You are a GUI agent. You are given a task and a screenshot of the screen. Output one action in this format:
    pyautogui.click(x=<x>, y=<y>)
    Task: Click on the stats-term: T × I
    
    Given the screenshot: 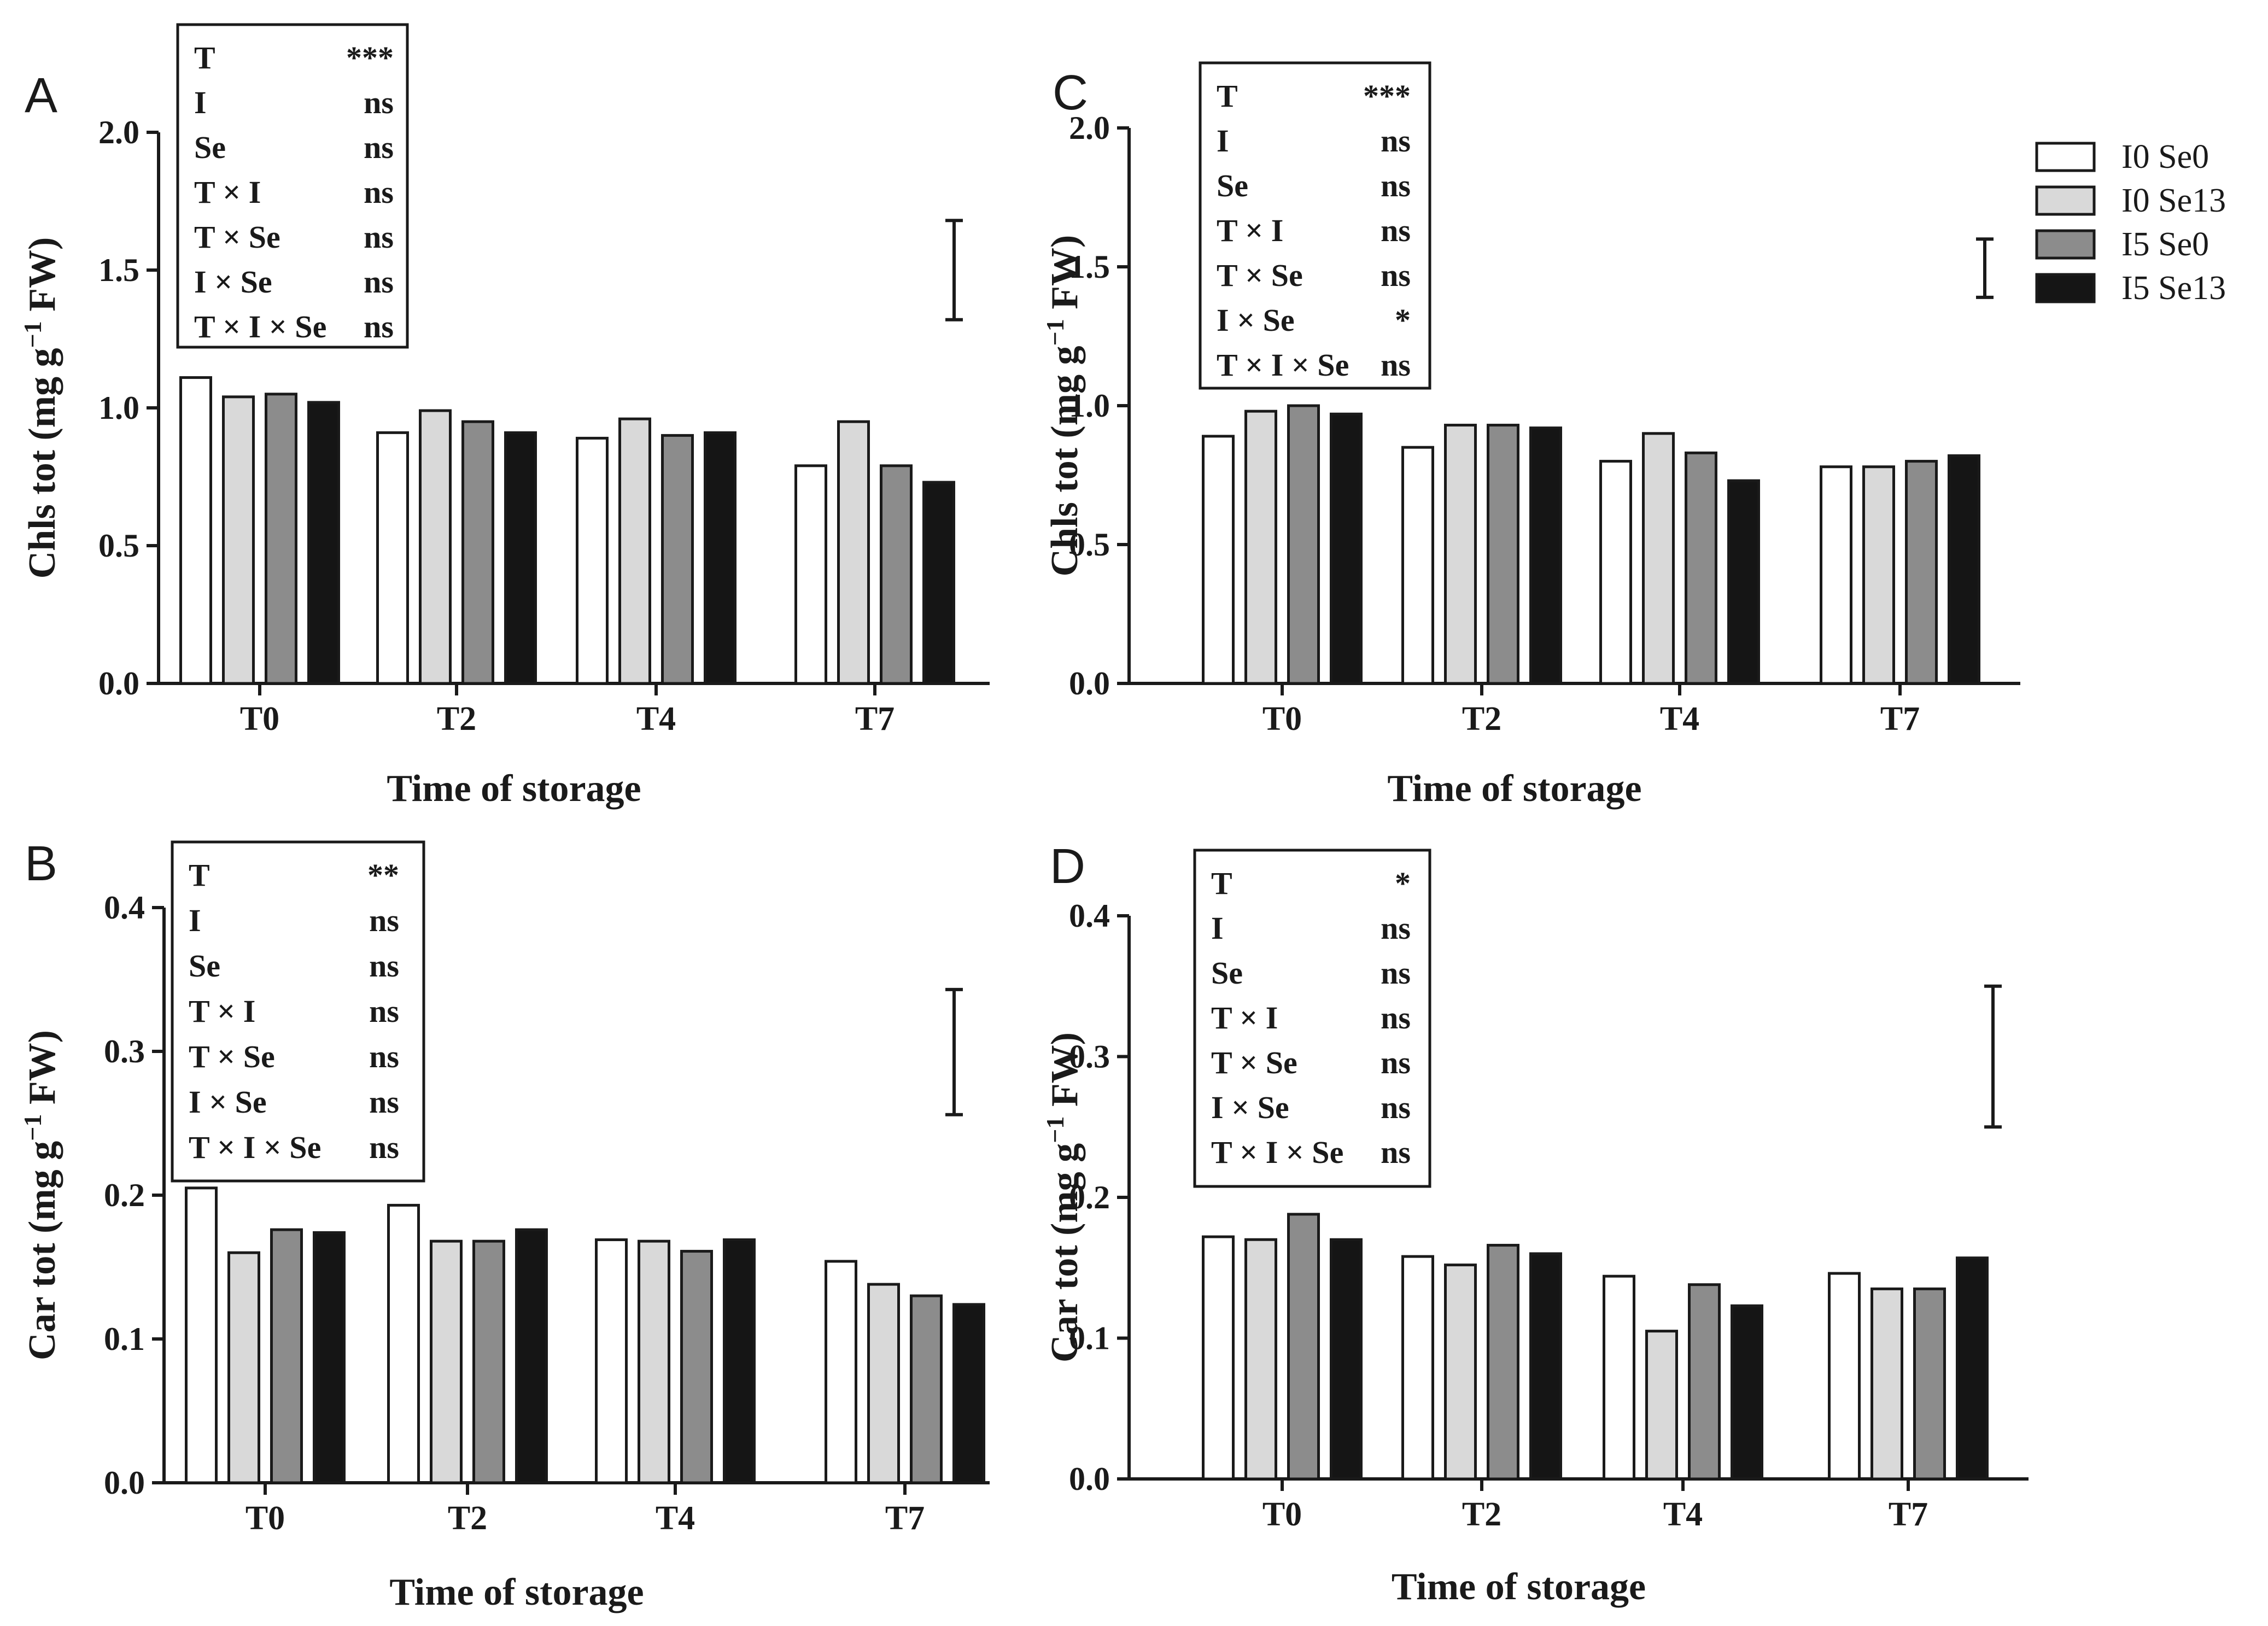 What is the action you would take?
    pyautogui.click(x=227, y=192)
    